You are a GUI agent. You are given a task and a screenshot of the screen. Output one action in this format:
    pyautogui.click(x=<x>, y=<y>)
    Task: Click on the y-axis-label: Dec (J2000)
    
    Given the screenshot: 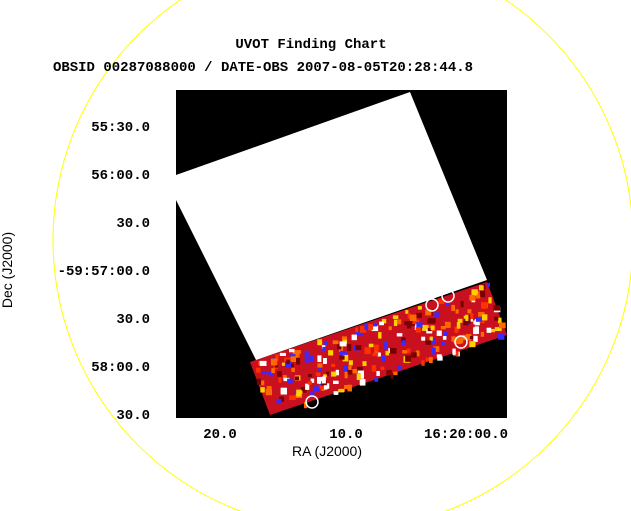 What is the action you would take?
    pyautogui.click(x=7, y=270)
    